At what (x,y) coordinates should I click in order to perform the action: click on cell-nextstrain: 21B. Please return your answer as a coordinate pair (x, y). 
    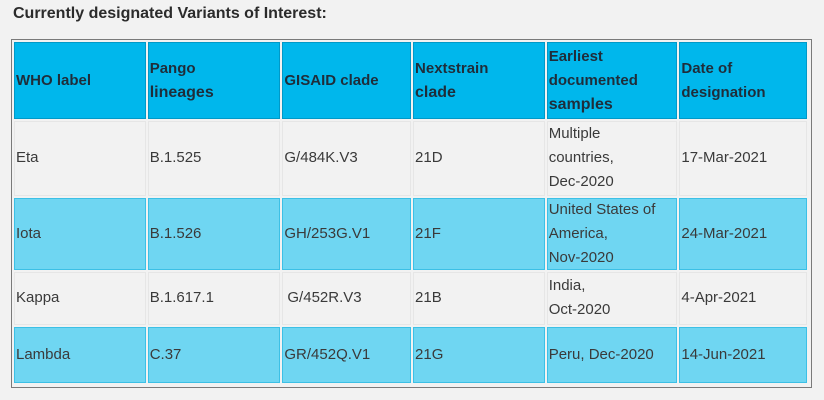
    Looking at the image, I should click on (479, 298).